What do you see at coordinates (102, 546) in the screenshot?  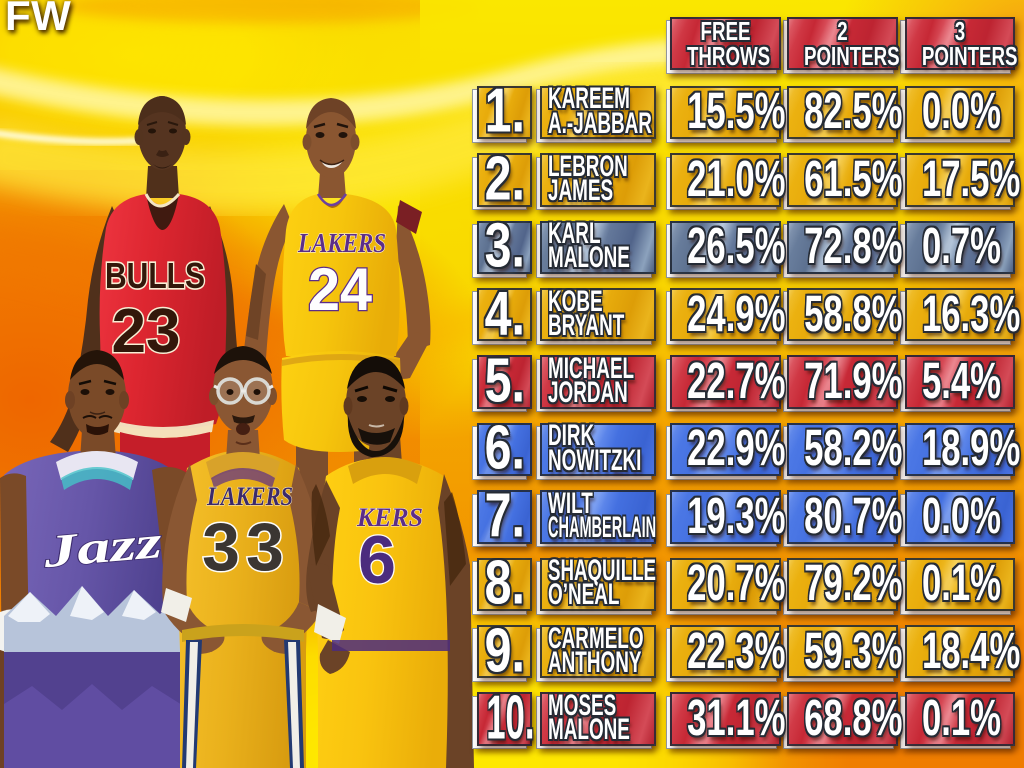 I see `svg-text: Jazz` at bounding box center [102, 546].